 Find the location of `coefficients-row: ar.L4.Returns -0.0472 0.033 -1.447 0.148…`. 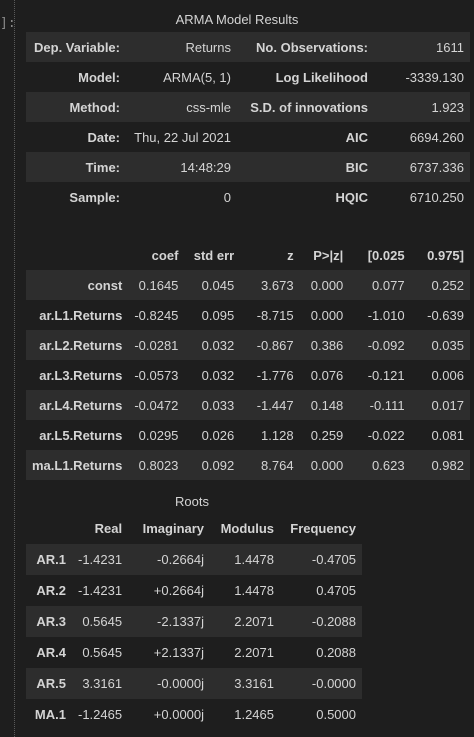

coefficients-row: ar.L4.Returns -0.0472 0.033 -1.447 0.148… is located at coordinates (248, 405).